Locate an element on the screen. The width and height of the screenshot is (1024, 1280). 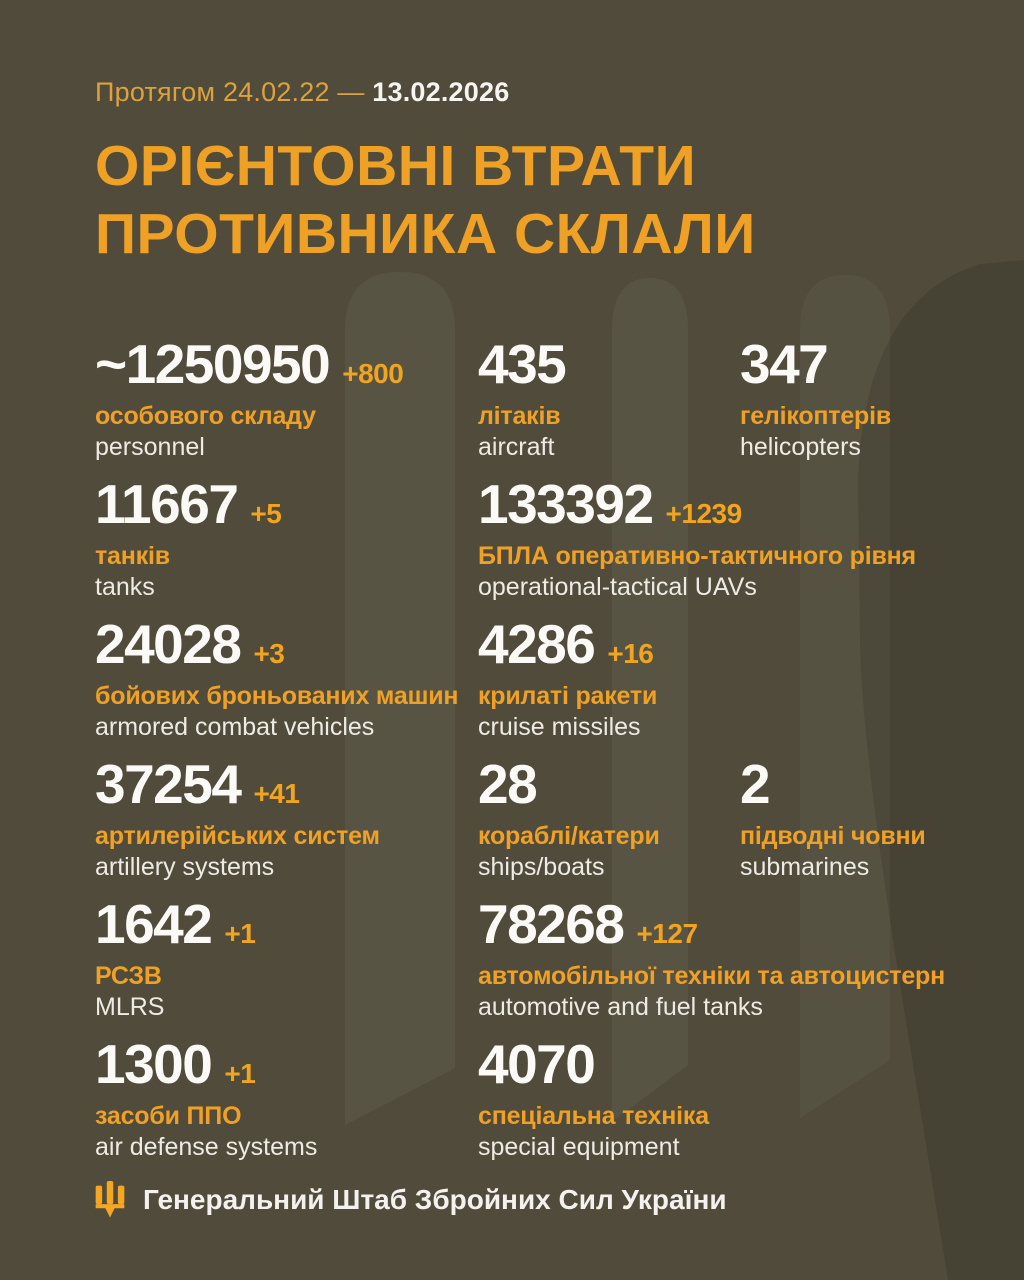
stat-value: 4070 is located at coordinates (537, 1064).